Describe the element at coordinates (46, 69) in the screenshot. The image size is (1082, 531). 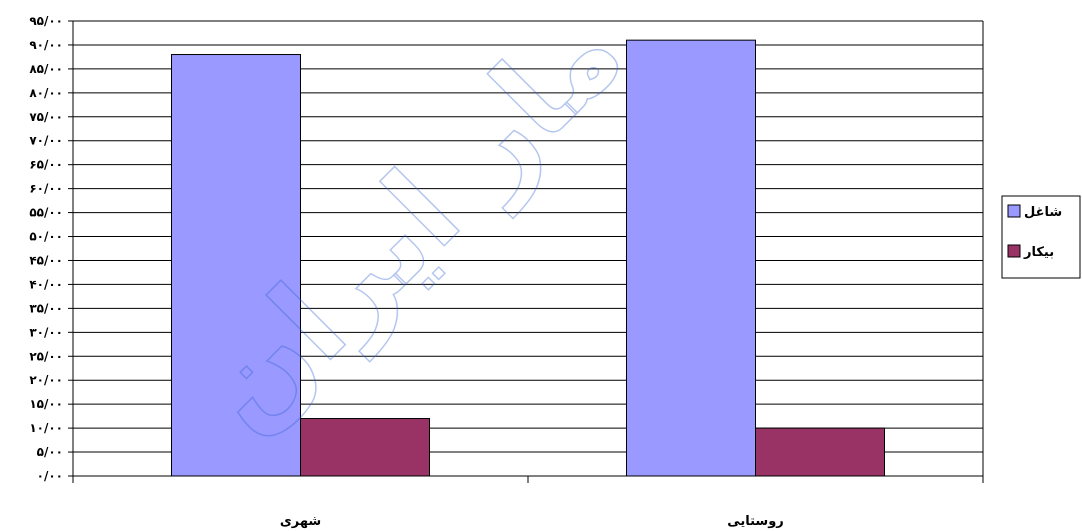
I see `y-tick-label: ۸۵/۰۰` at that location.